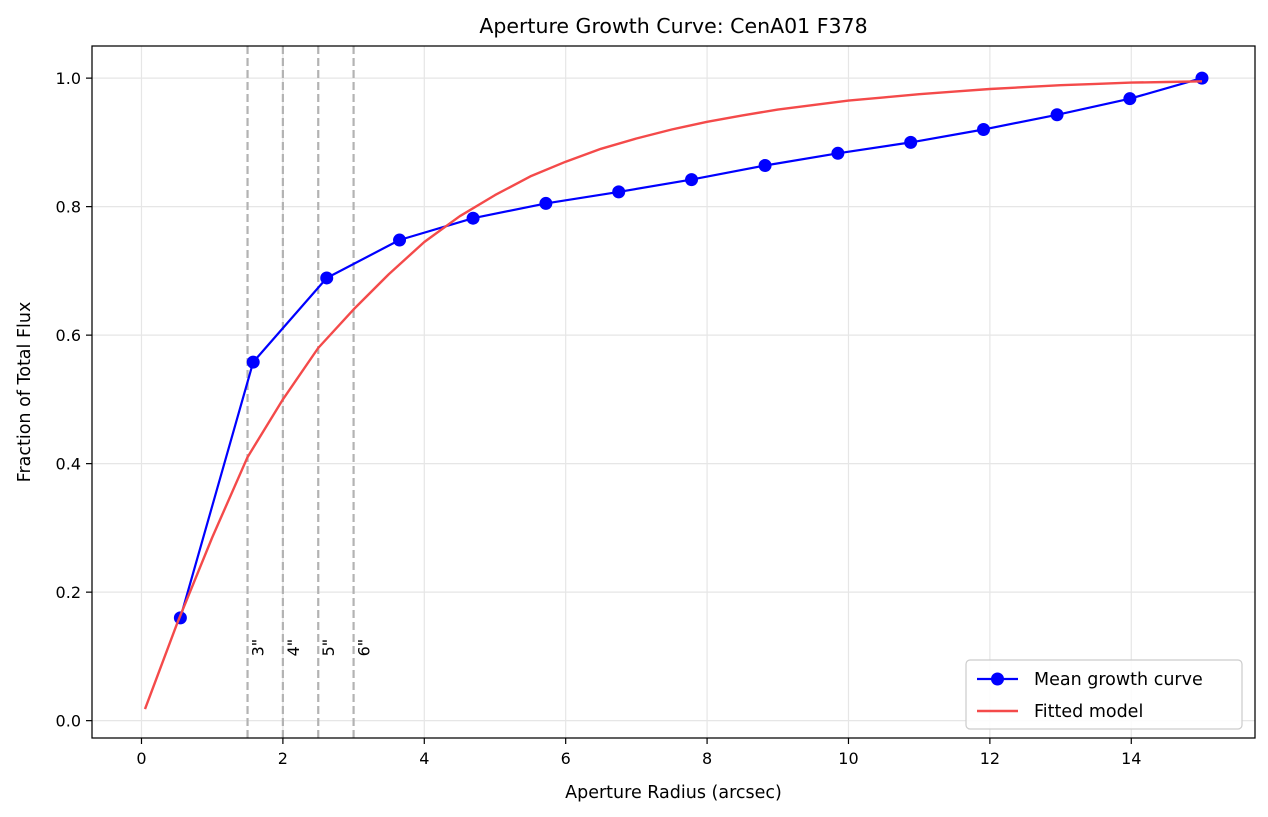 Image resolution: width=1268 pixels, height=817 pixels. What do you see at coordinates (424, 758) in the screenshot?
I see `x-tick-label: 4` at bounding box center [424, 758].